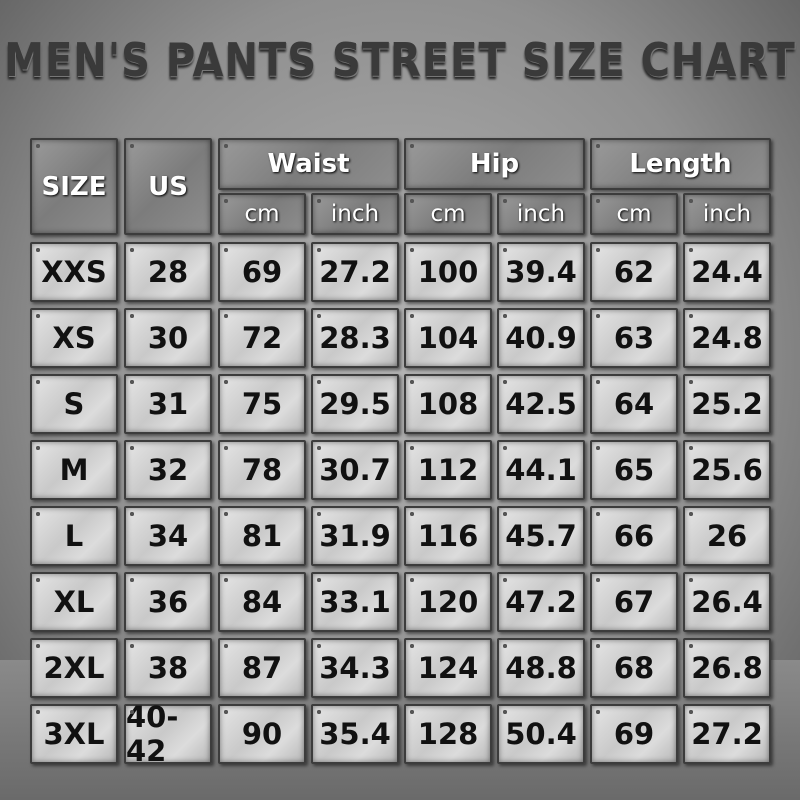  Describe the element at coordinates (74, 272) in the screenshot. I see `table-cell: XXS` at that location.